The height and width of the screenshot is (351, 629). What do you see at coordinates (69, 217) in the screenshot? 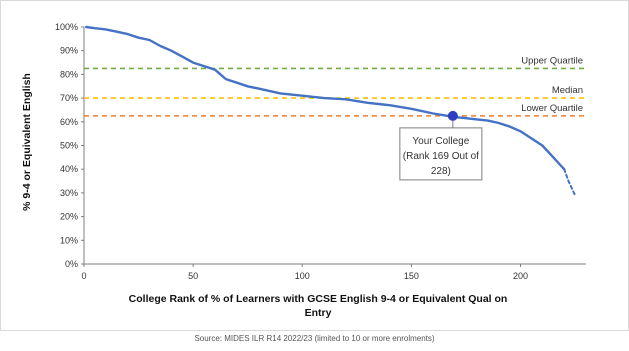
I see `y-tick-label: 20%` at bounding box center [69, 217].